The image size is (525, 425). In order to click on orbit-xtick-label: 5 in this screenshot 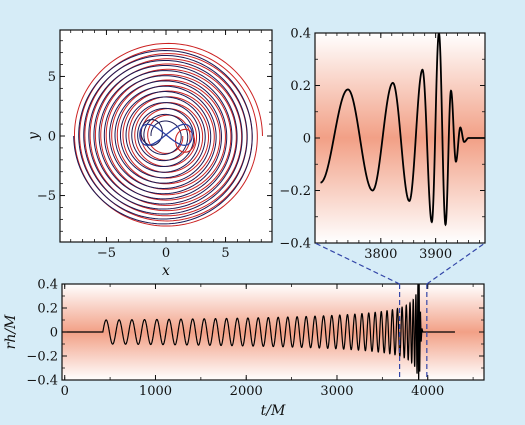, I will do `click(225, 253)`.